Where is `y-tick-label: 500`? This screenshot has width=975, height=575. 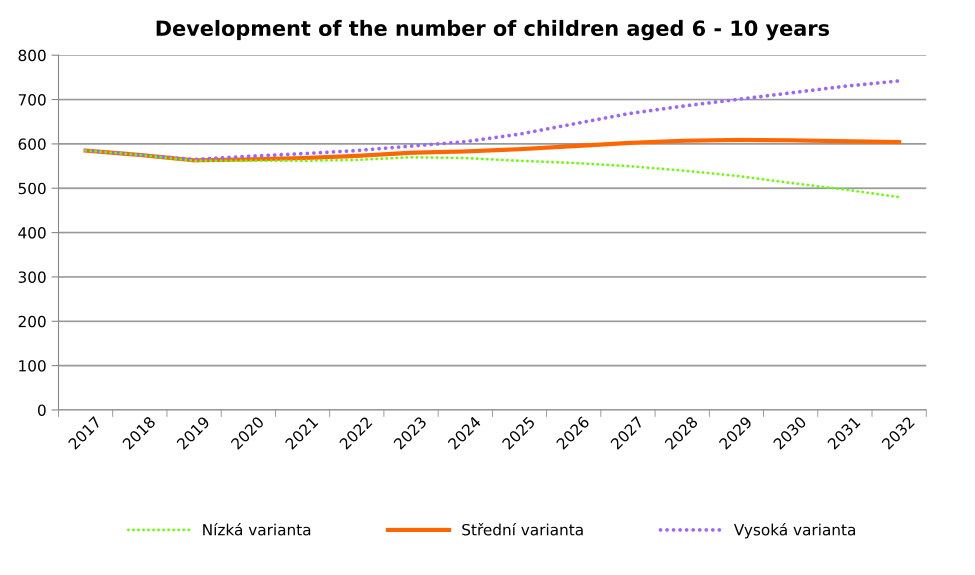
y-tick-label: 500 is located at coordinates (32, 188).